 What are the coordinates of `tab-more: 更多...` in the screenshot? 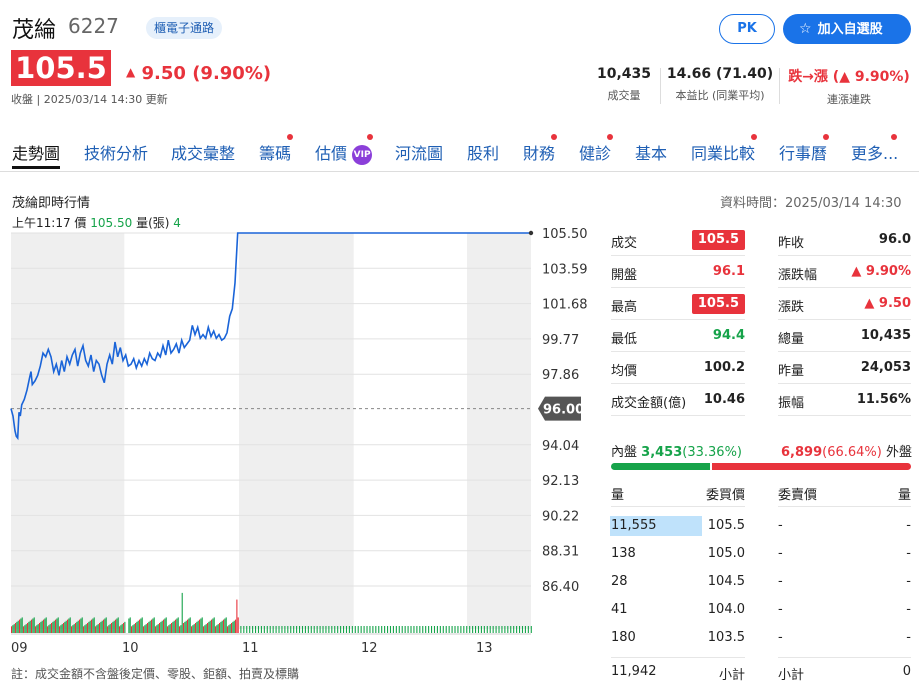 It's located at (875, 153).